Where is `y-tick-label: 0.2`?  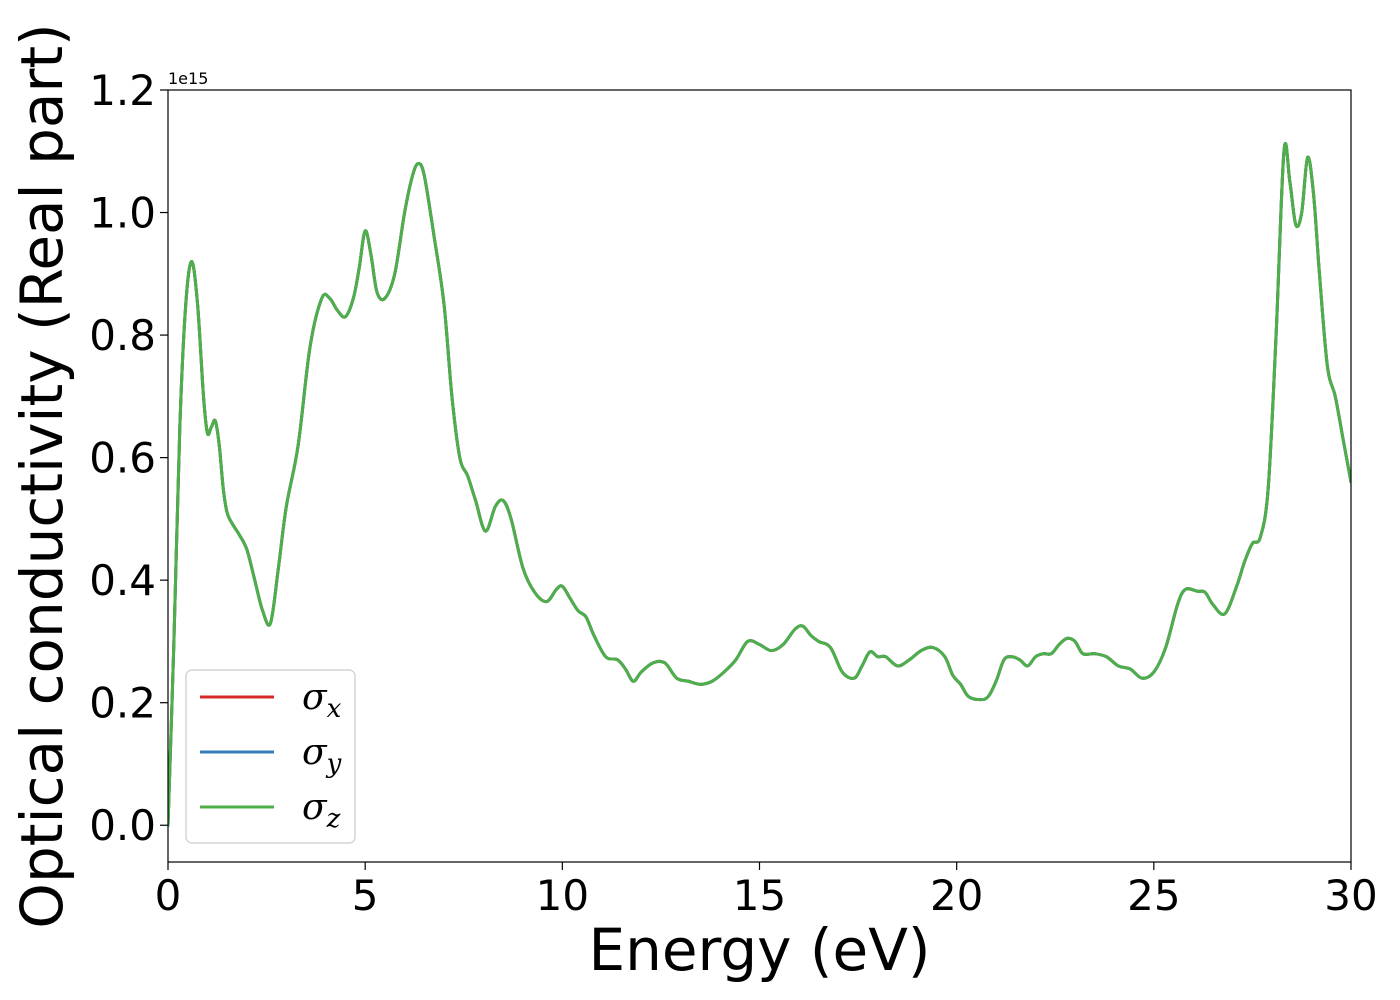 y-tick-label: 0.2 is located at coordinates (122, 703).